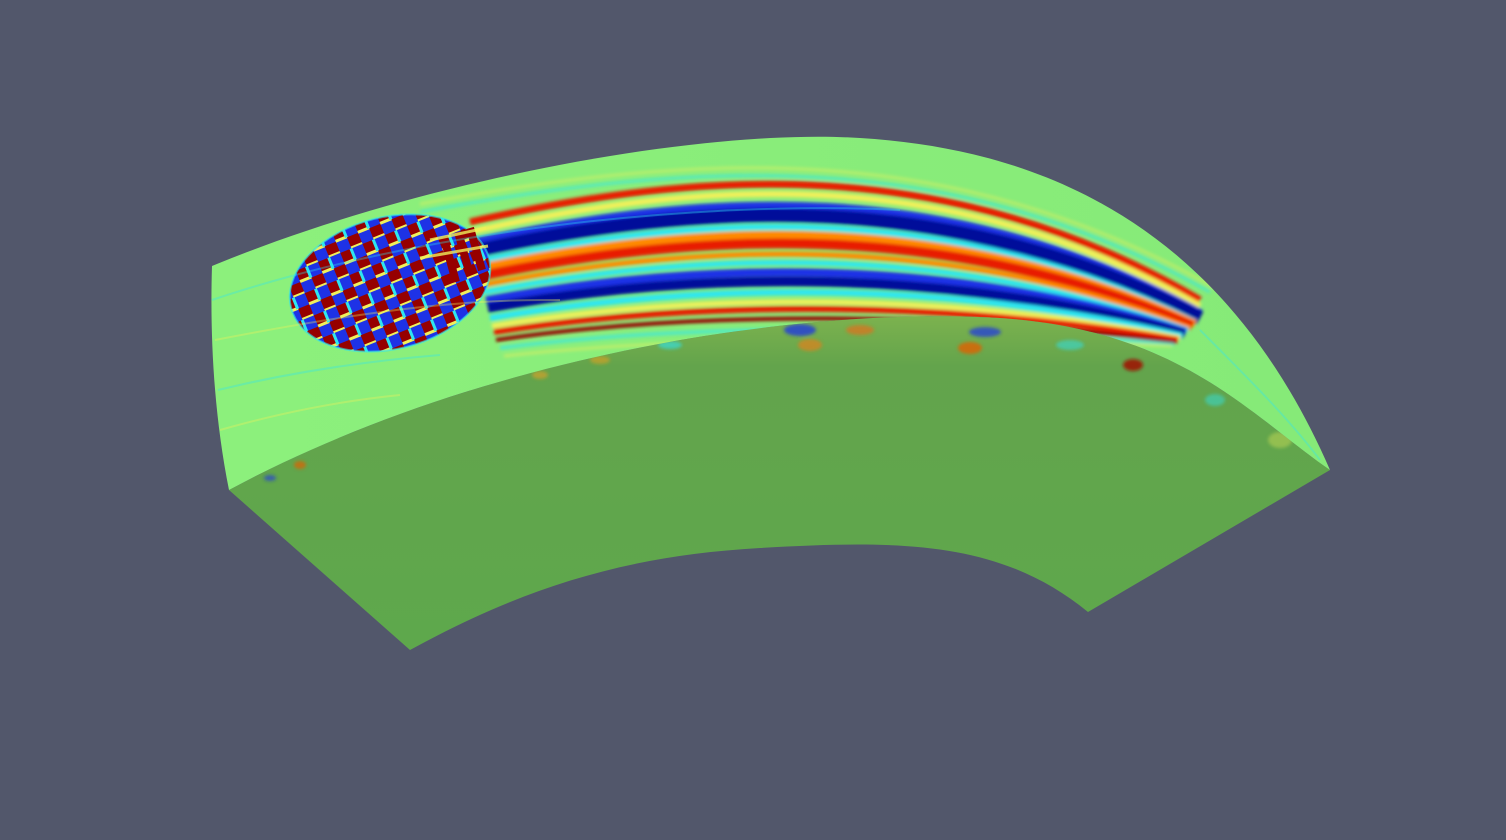  What do you see at coordinates (390, 283) in the screenshot?
I see `wave-source-patch` at bounding box center [390, 283].